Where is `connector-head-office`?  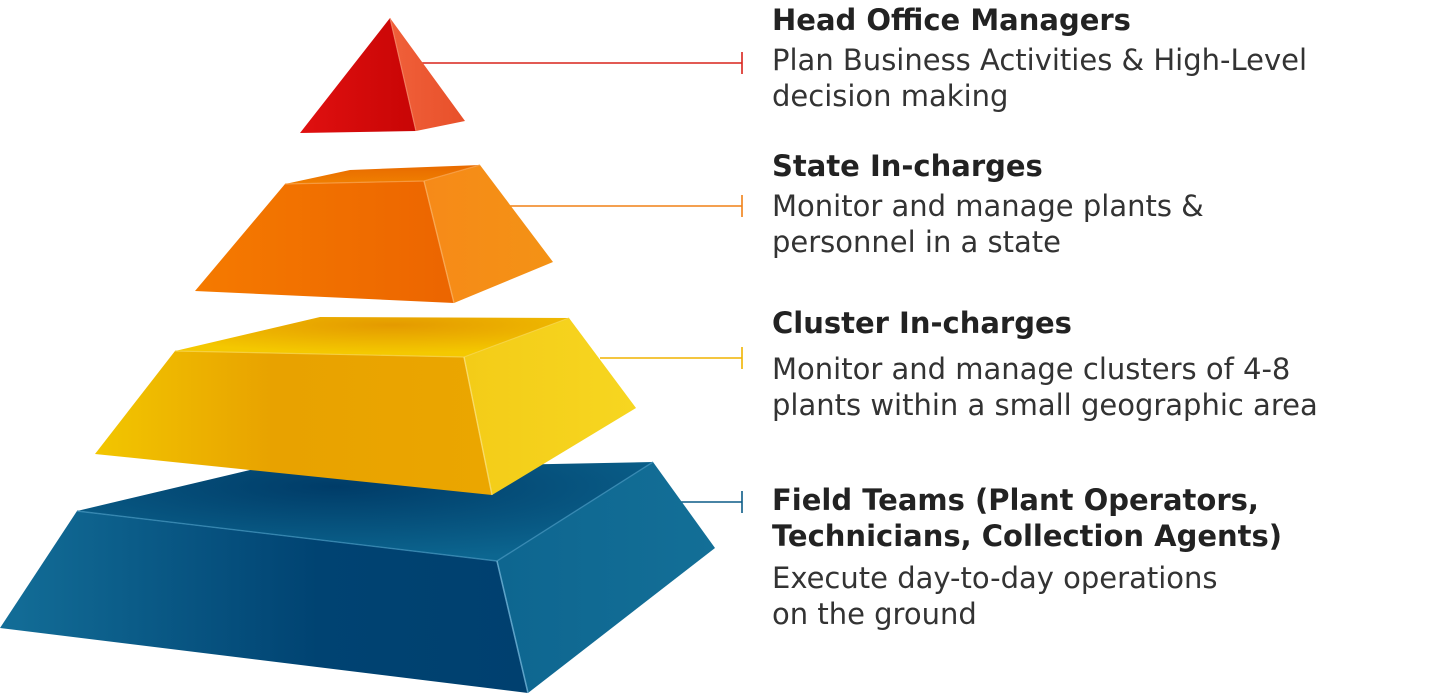
connector-head-office is located at coordinates (581, 63).